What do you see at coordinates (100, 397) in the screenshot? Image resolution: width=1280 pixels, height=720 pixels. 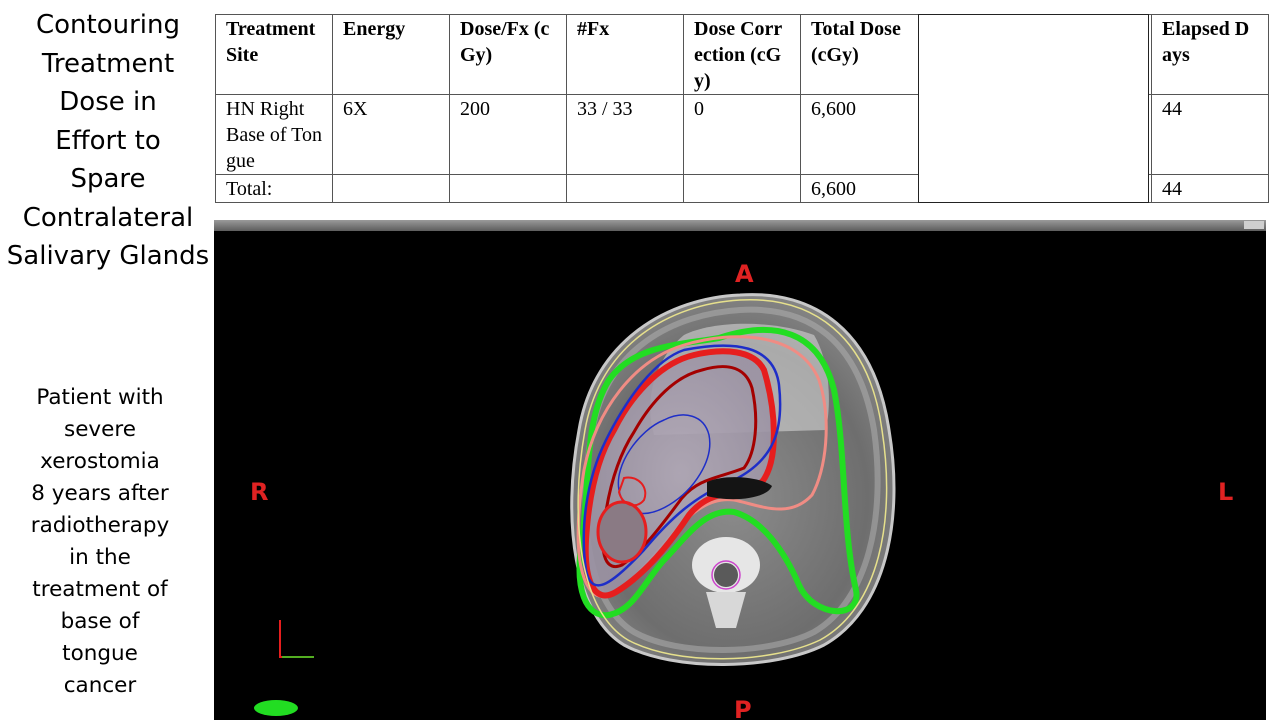 I see `caption-line: Patient with` at bounding box center [100, 397].